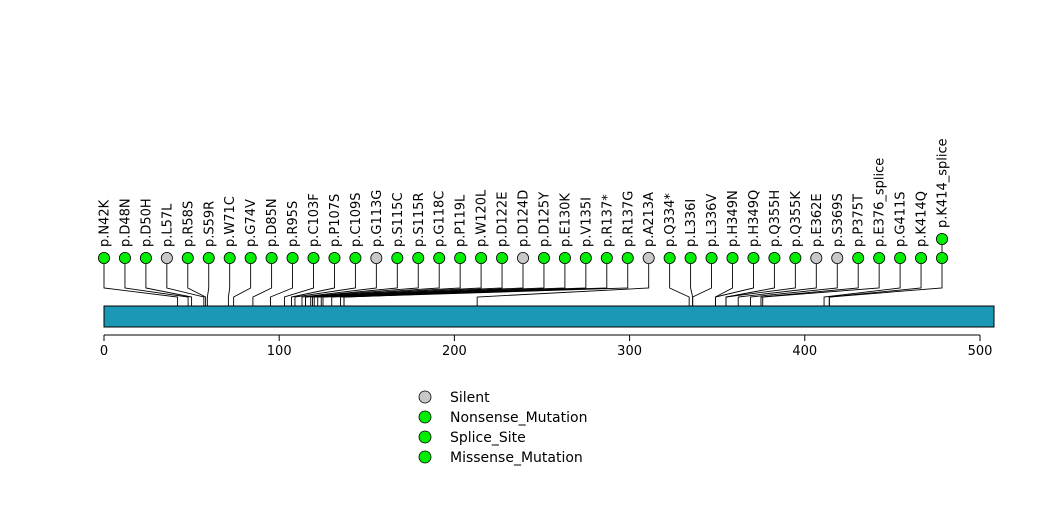 This screenshot has width=1047, height=524. I want to click on mutation-label: p.L57L, so click(167, 225).